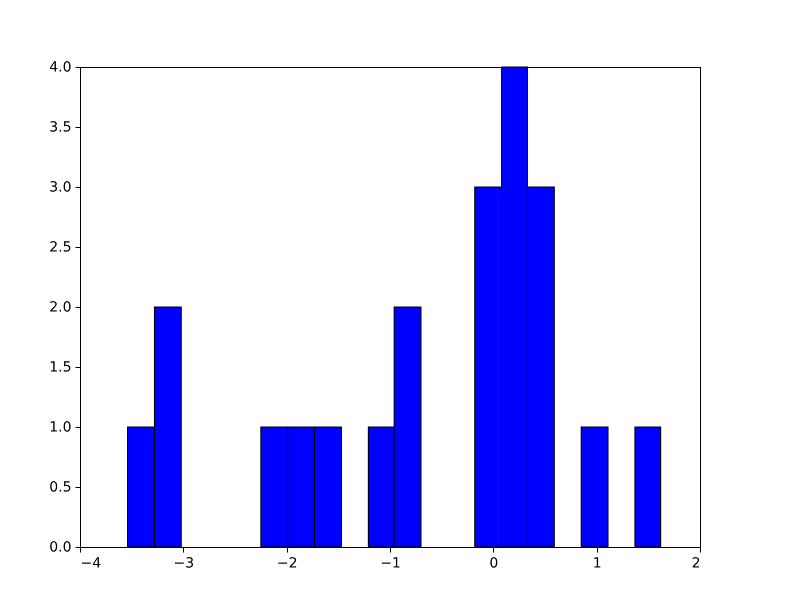 The height and width of the screenshot is (600, 800). I want to click on y-tick-label: 2.5, so click(60, 248).